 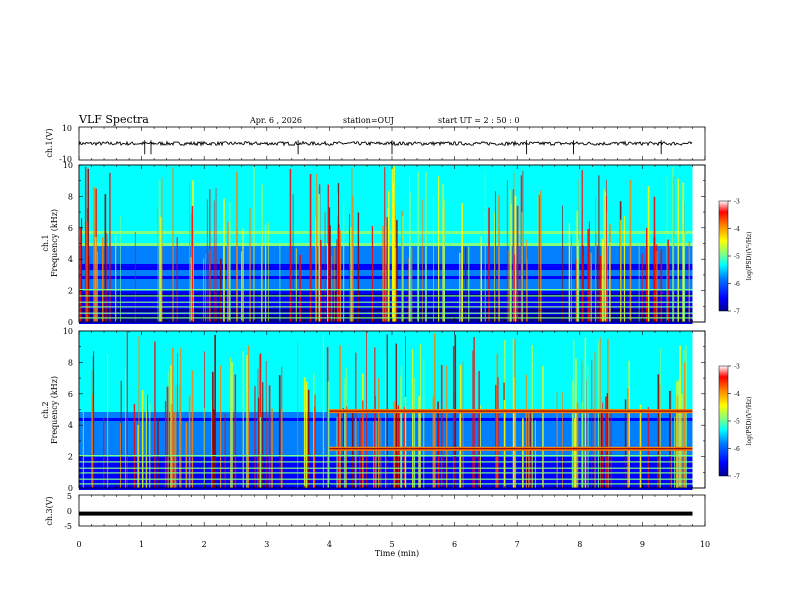 What do you see at coordinates (45, 242) in the screenshot?
I see `ch1-channel-label: ch.1` at bounding box center [45, 242].